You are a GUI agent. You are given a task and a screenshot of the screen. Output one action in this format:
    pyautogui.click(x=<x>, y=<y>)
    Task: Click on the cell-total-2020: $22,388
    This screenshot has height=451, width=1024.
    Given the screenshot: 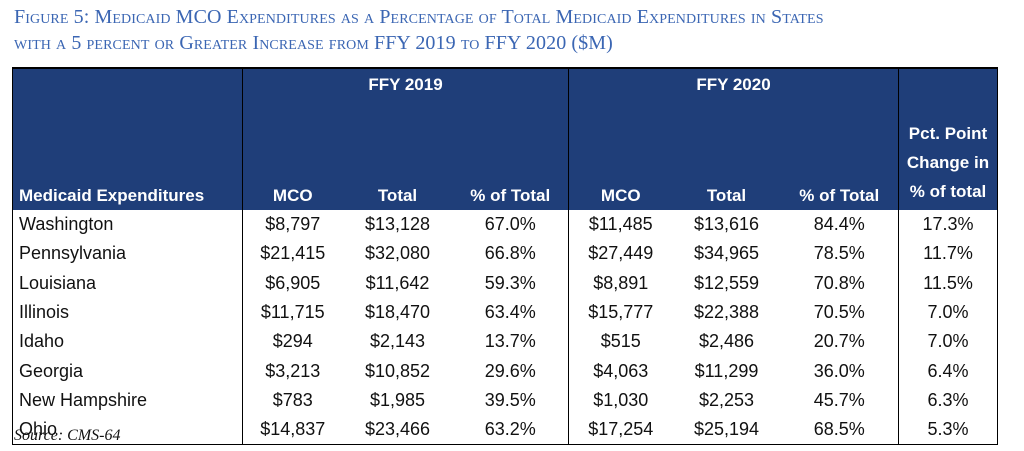 What is the action you would take?
    pyautogui.click(x=726, y=312)
    